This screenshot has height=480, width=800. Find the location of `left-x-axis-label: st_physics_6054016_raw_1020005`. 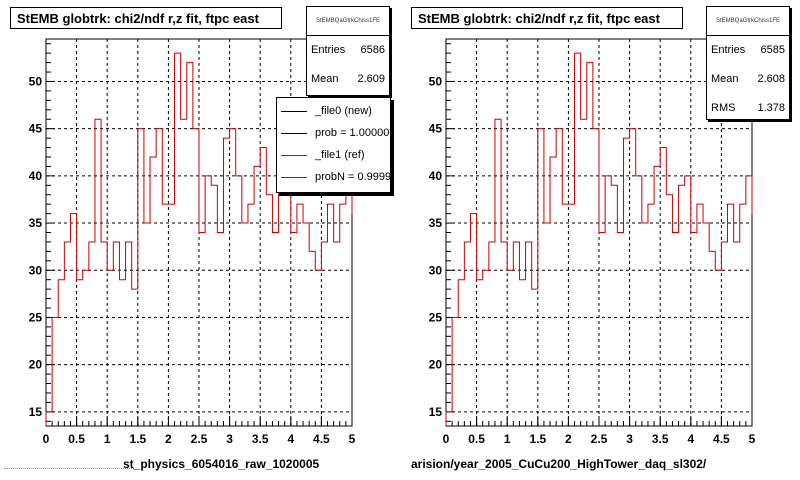

left-x-axis-label: st_physics_6054016_raw_1020005 is located at coordinates (221, 464).